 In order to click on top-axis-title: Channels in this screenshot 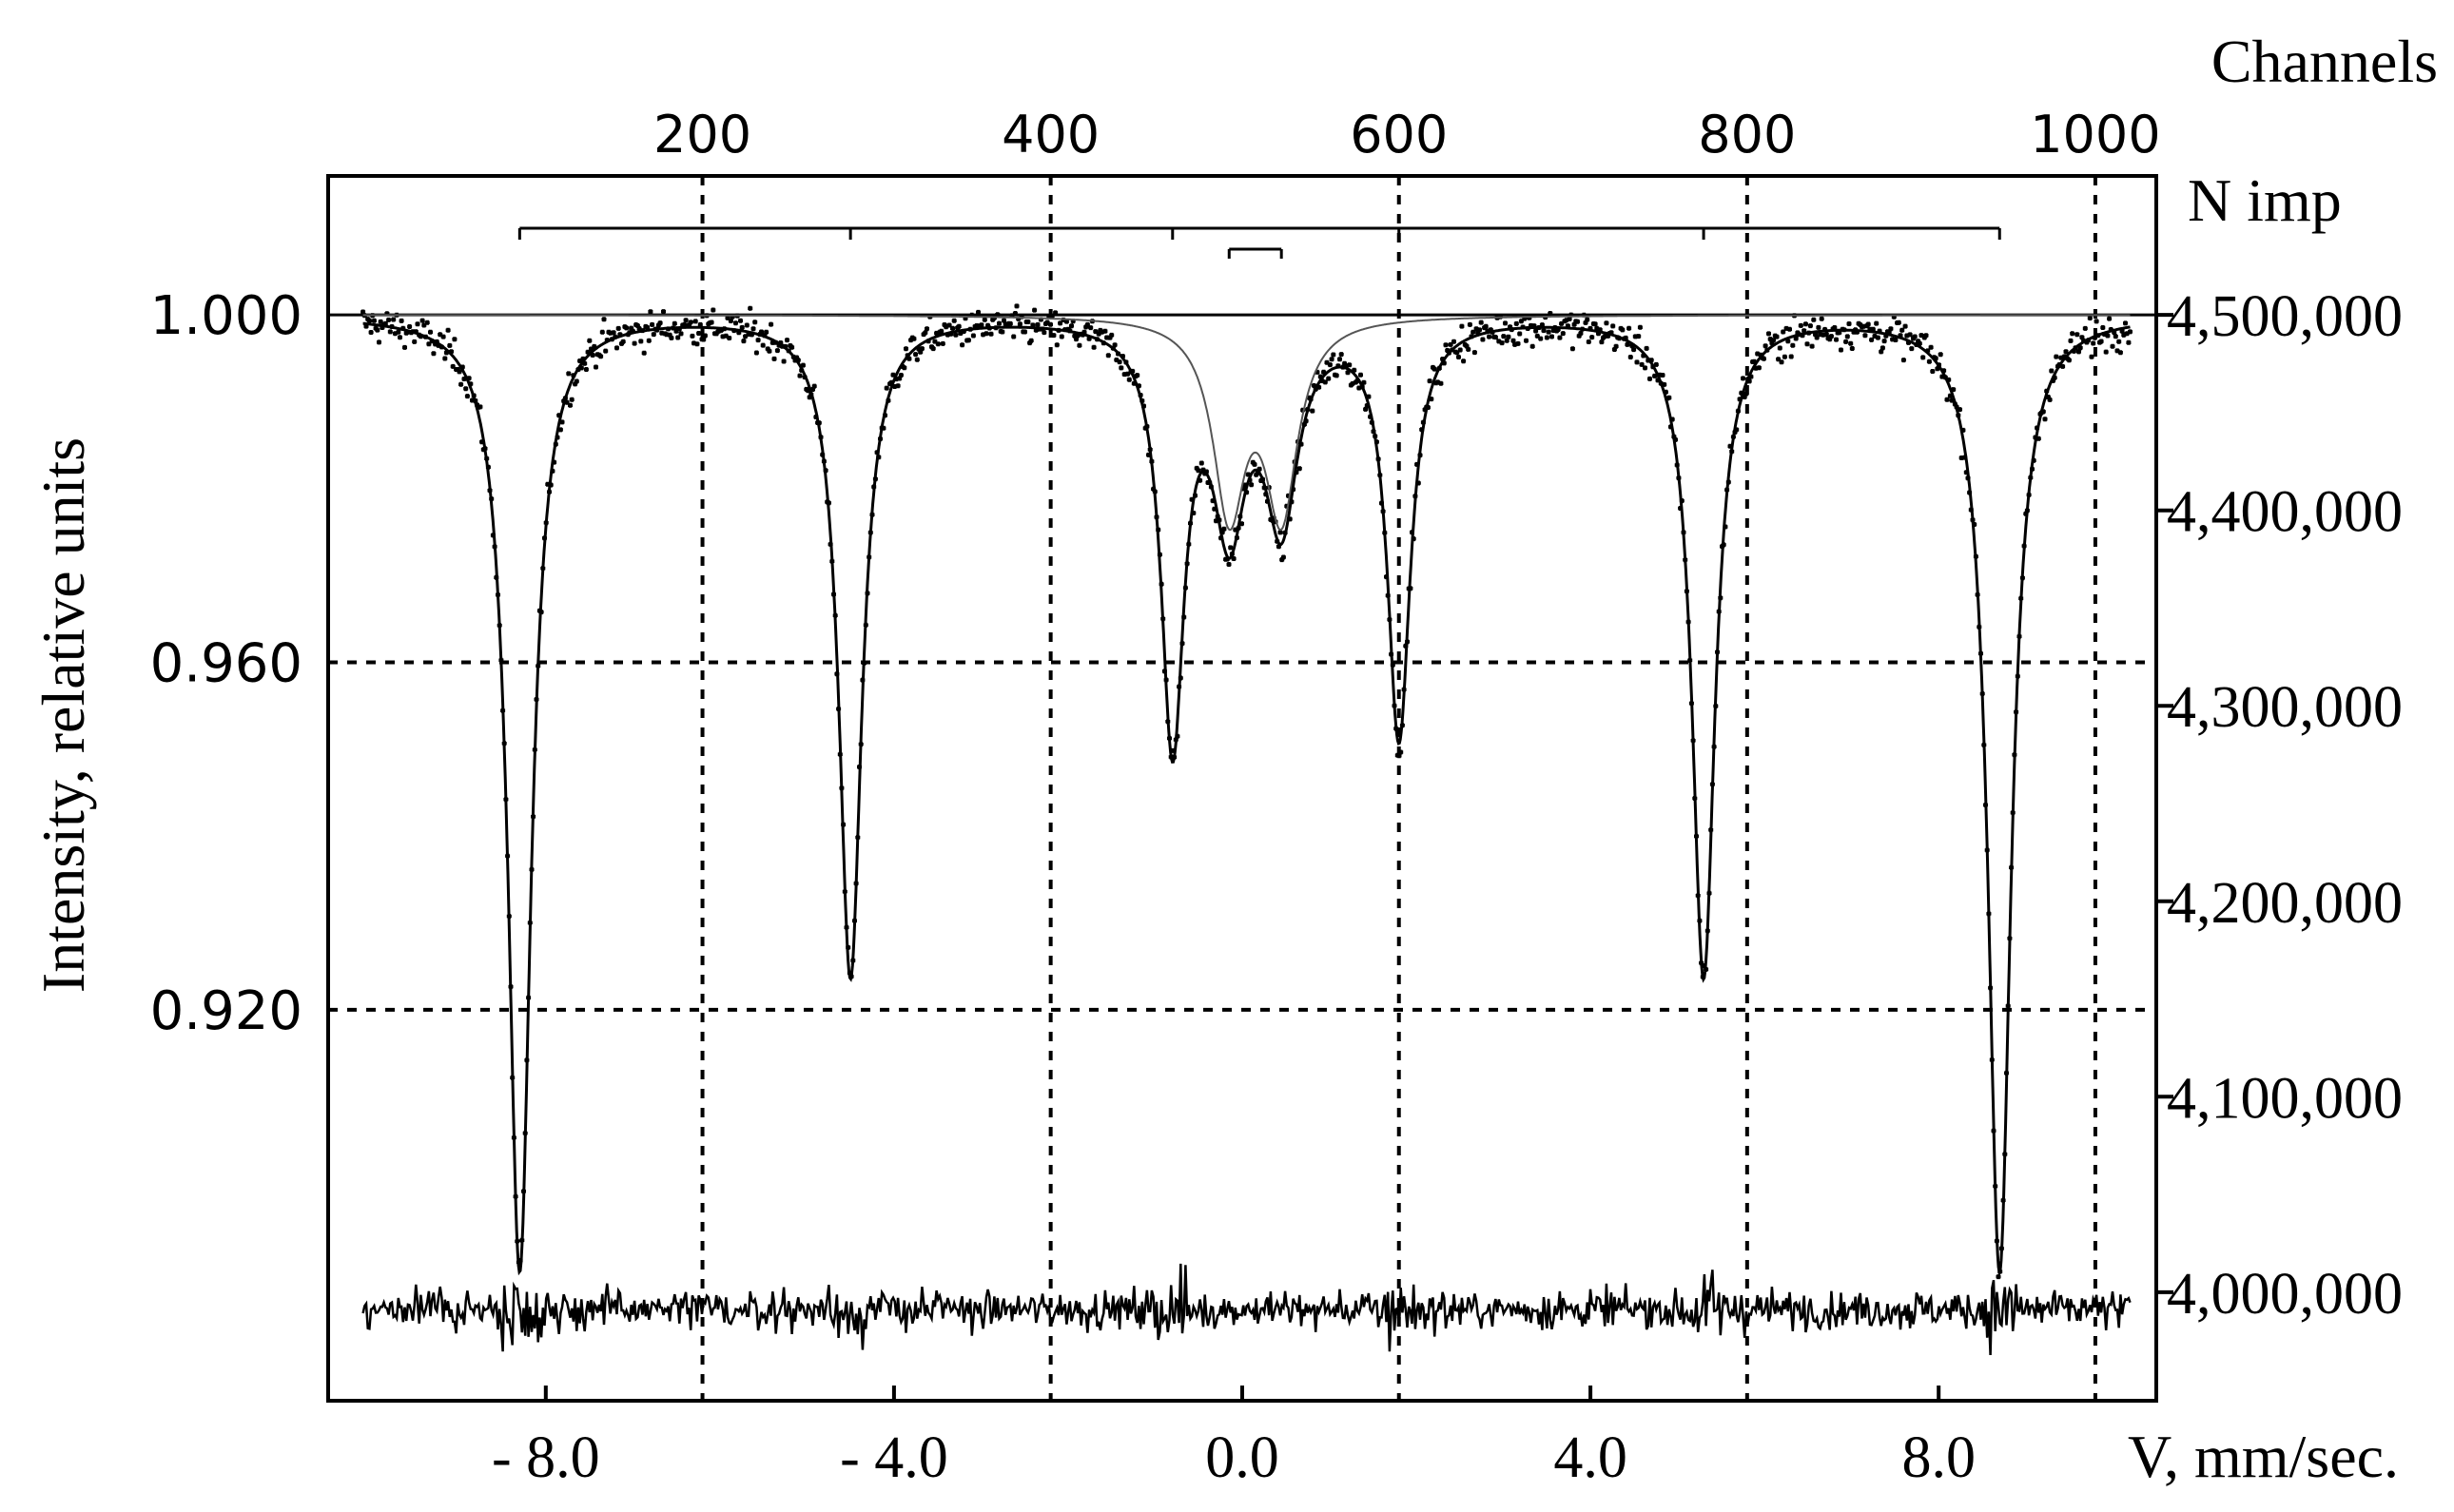, I will do `click(2324, 62)`.